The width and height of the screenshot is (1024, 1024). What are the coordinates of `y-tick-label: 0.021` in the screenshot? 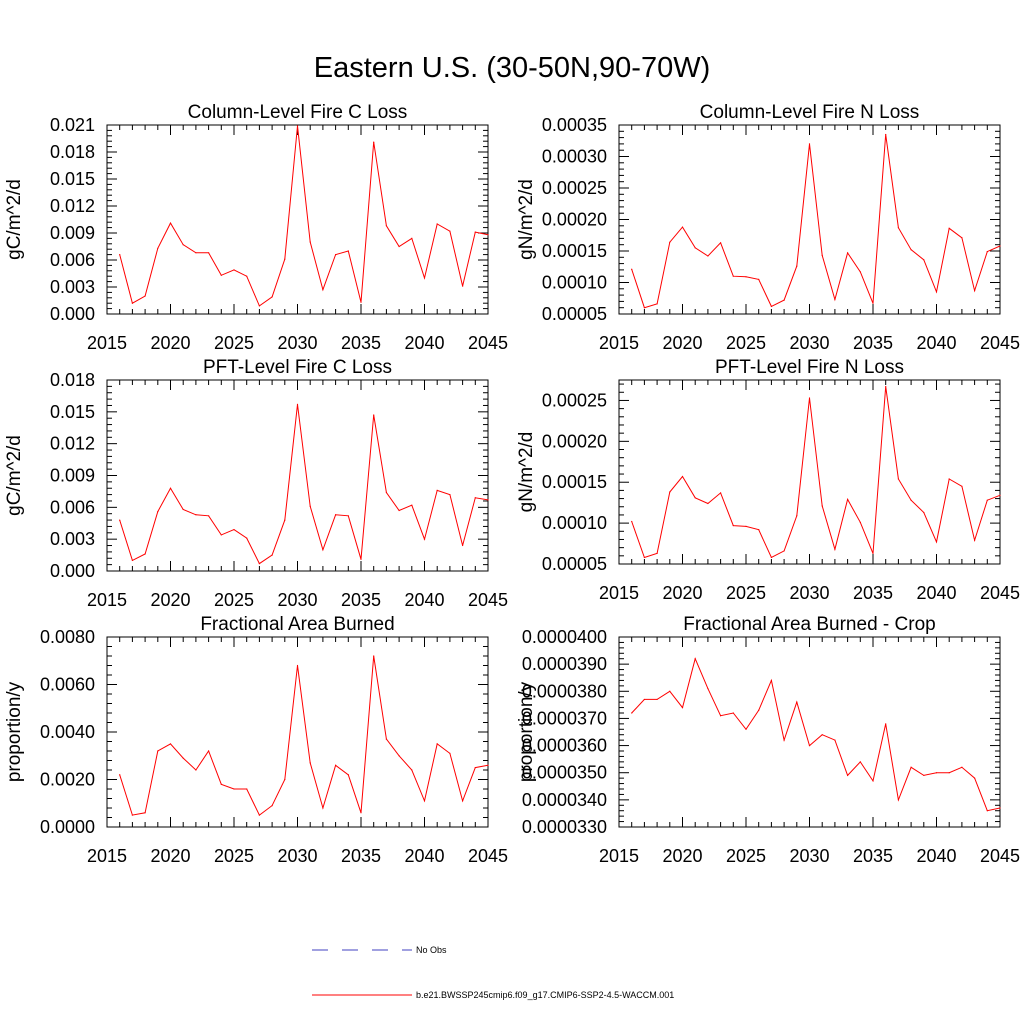 It's located at (72, 125).